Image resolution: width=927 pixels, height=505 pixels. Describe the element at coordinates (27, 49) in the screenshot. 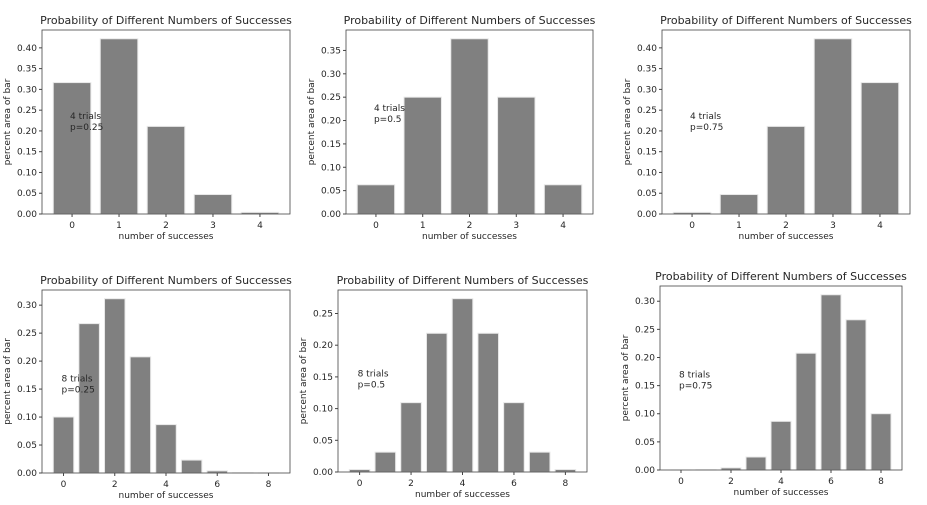

I see `y-tick-label: 0.40` at that location.